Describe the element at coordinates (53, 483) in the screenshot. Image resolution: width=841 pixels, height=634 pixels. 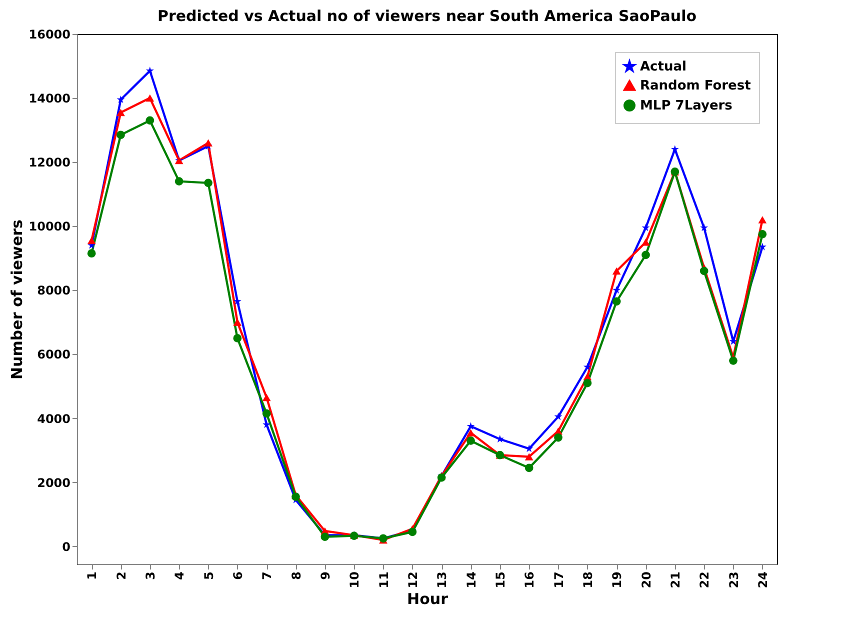
I see `y-tick-label: 2000` at that location.